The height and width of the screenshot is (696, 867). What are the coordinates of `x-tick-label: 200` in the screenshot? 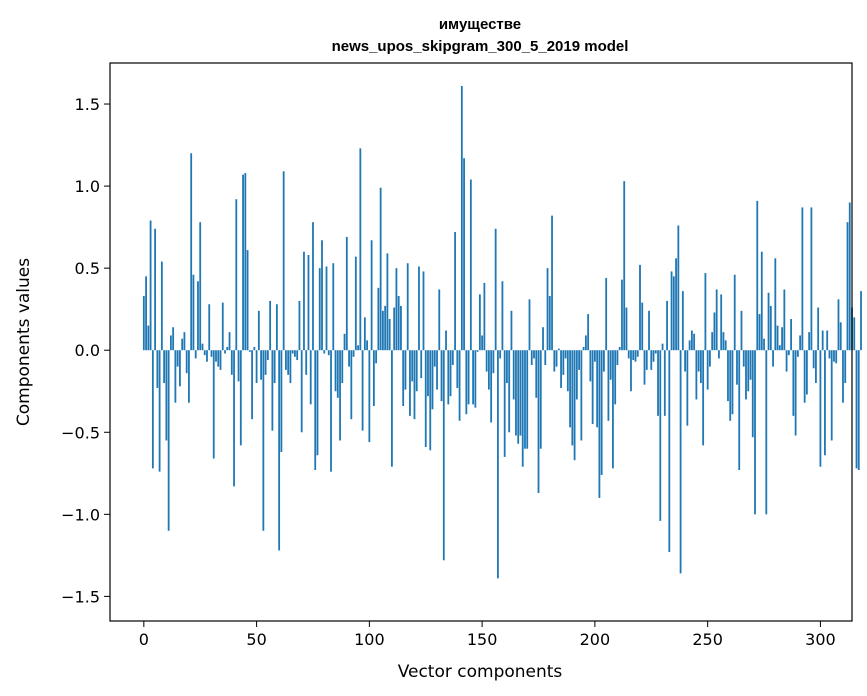 It's located at (595, 639).